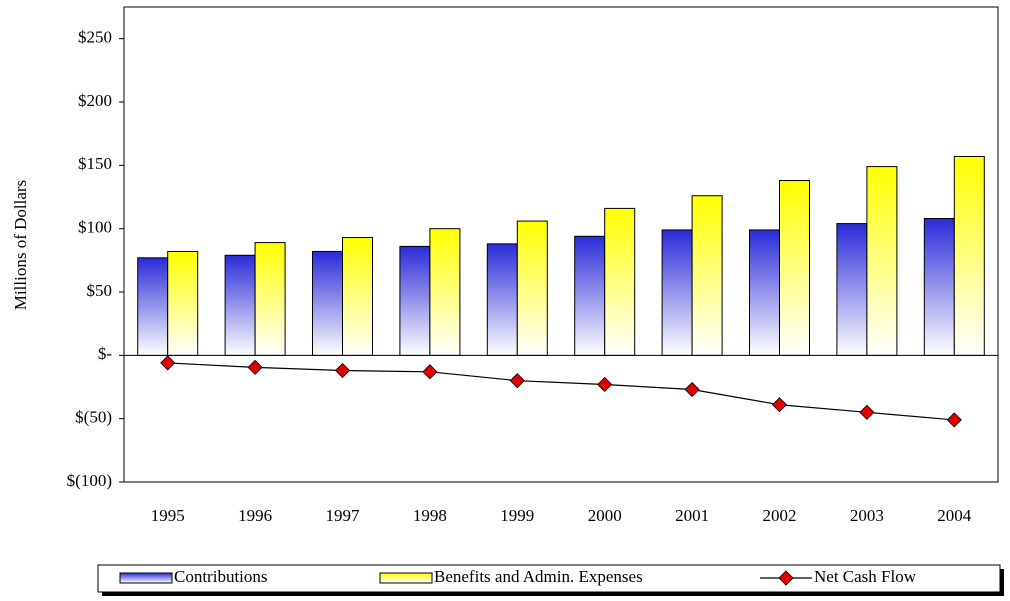 Image resolution: width=1010 pixels, height=601 pixels. I want to click on y-tick-label: $250, so click(95, 37).